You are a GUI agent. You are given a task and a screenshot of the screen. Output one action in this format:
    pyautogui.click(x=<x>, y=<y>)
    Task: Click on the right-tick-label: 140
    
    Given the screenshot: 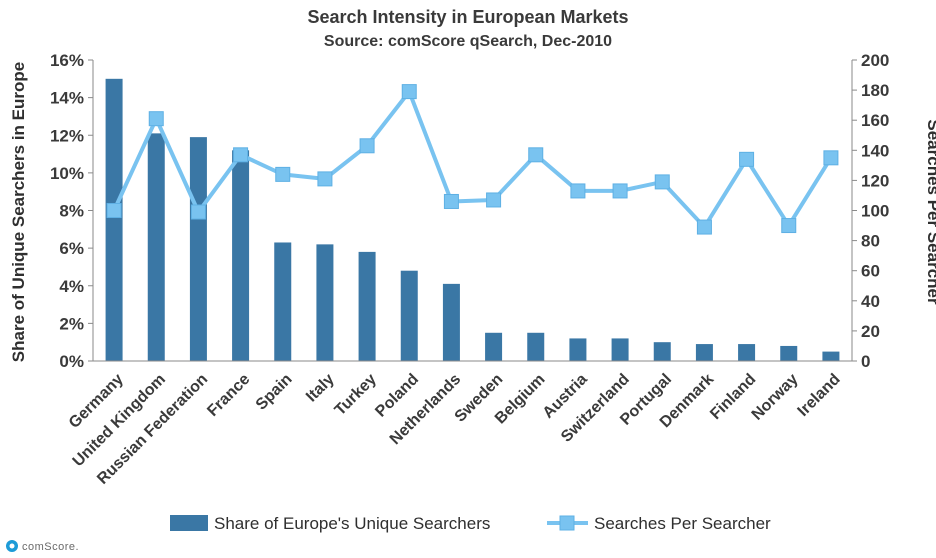 What is the action you would take?
    pyautogui.click(x=875, y=150)
    